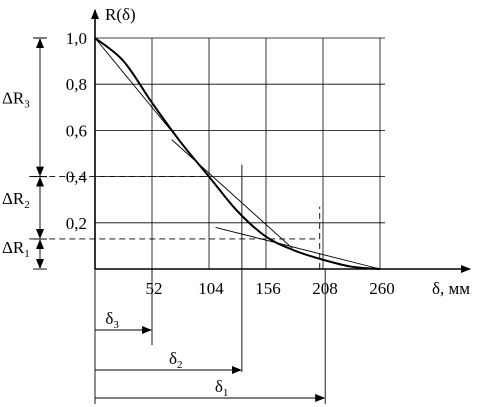 This screenshot has width=478, height=407. I want to click on x-tick-label: 52, so click(154, 288).